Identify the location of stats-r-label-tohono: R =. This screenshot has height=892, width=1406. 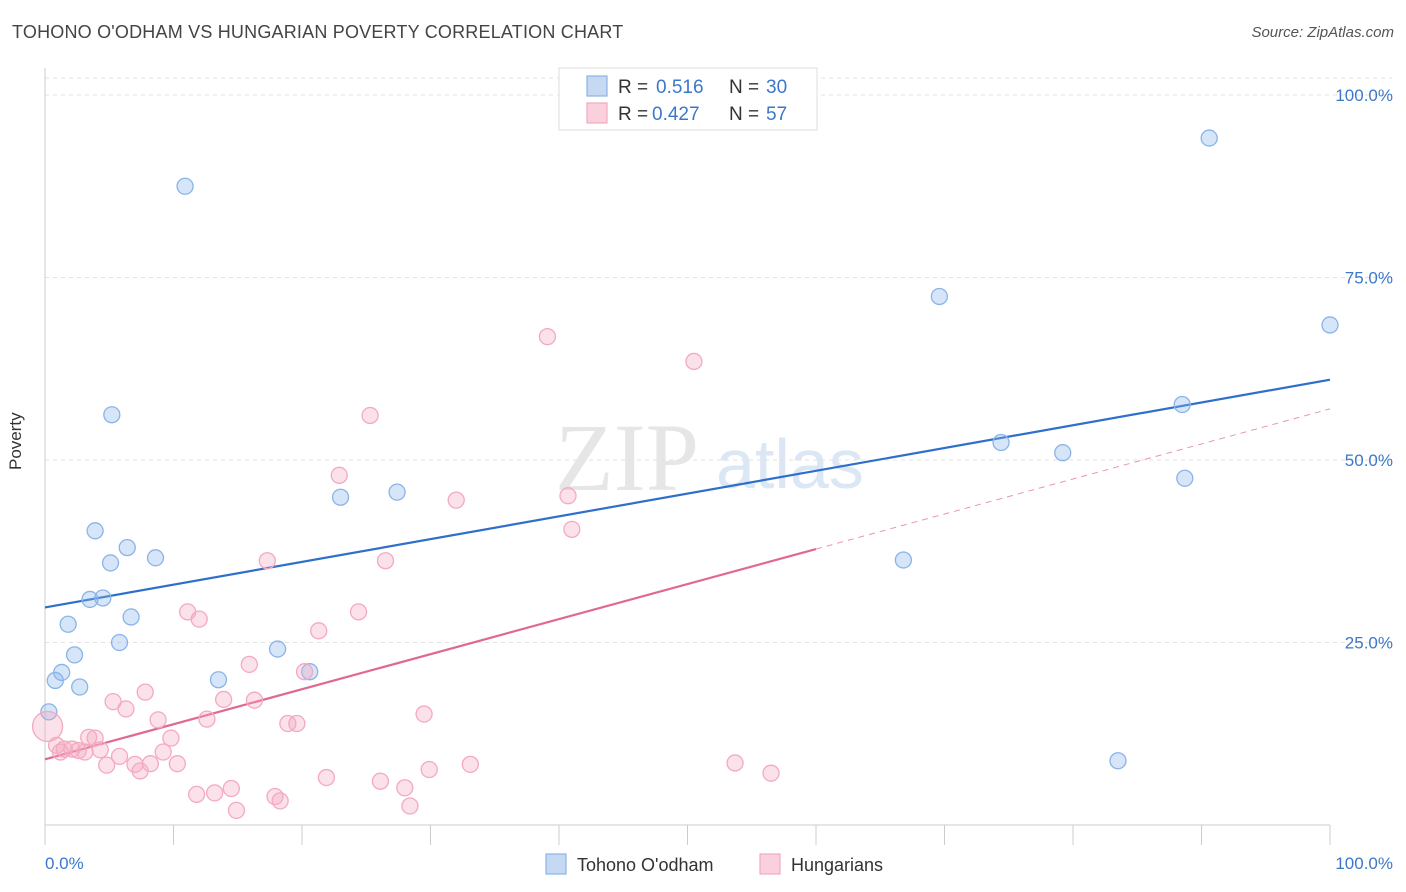
(633, 87).